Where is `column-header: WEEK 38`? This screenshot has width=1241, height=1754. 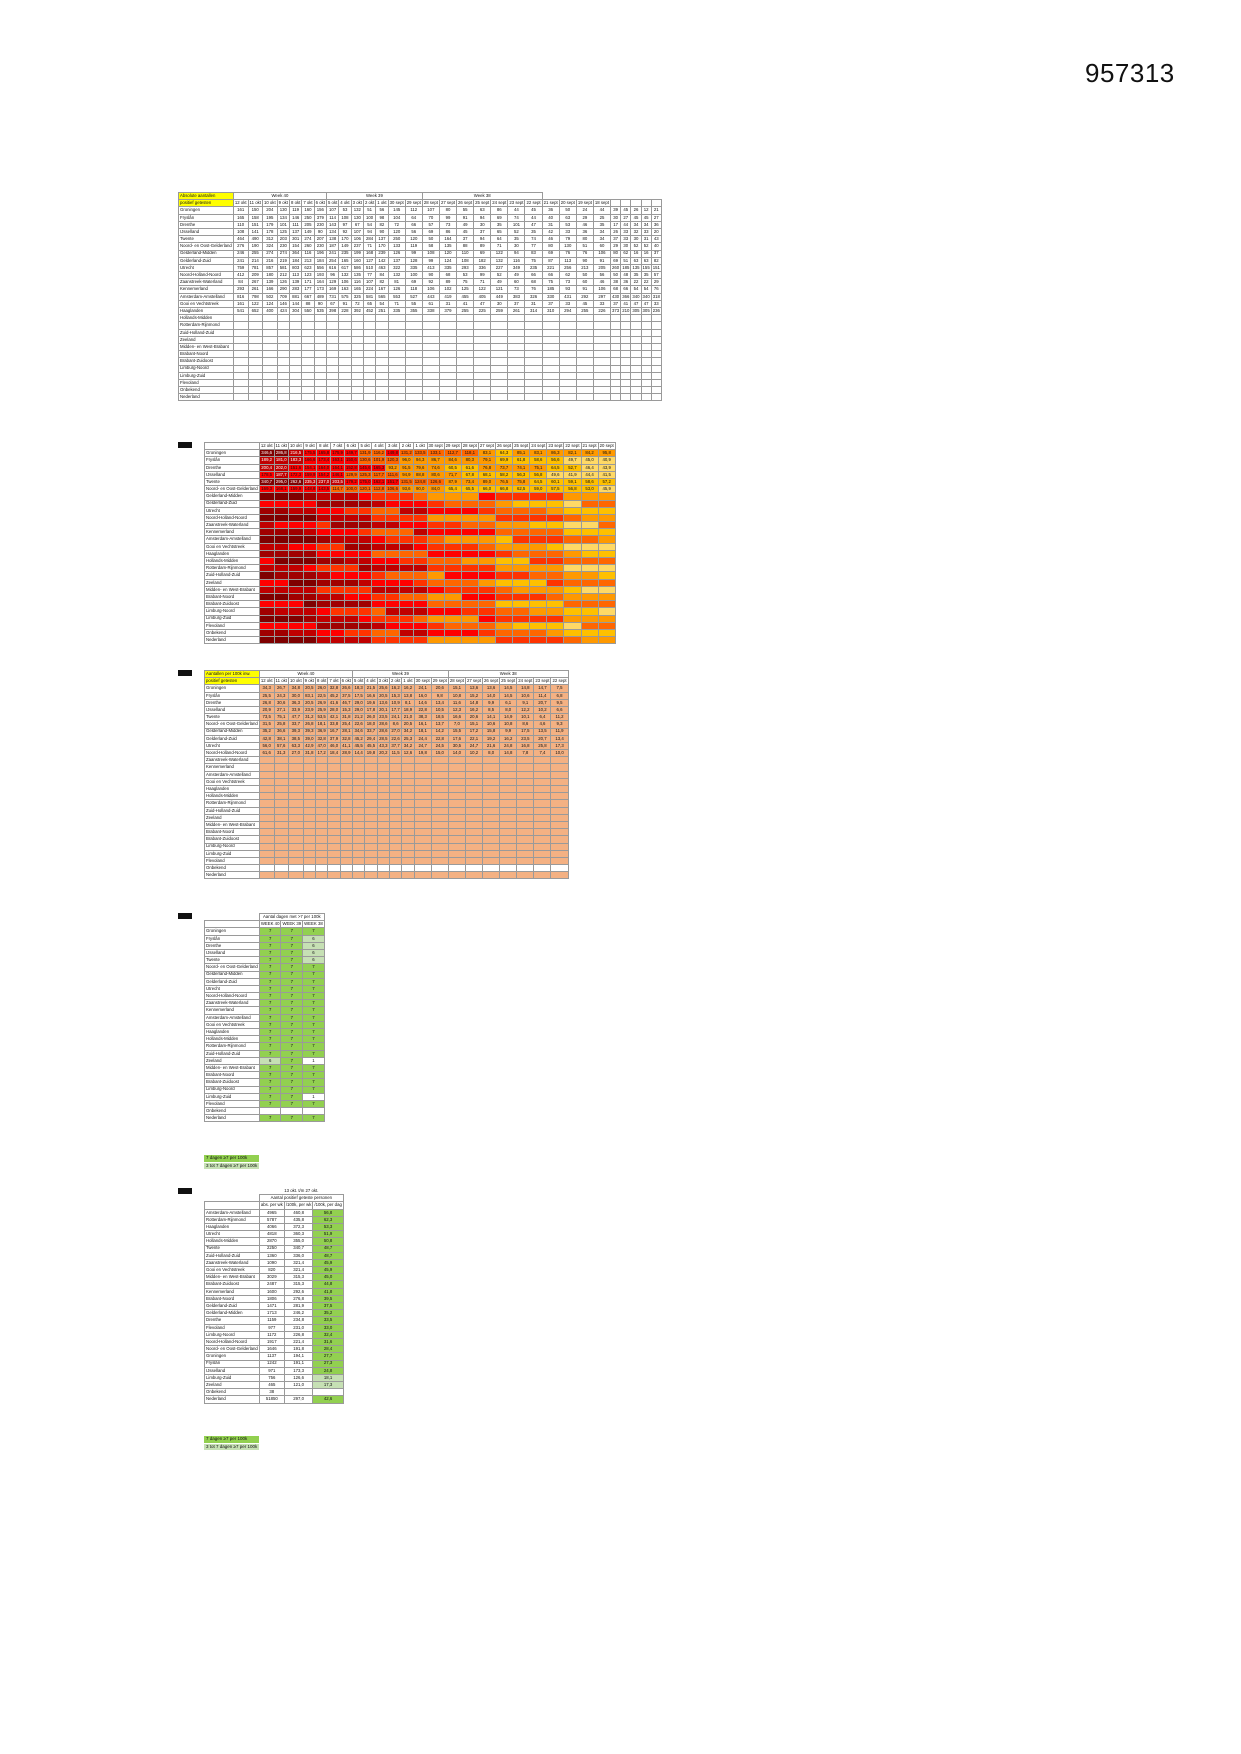 column-header: WEEK 38 is located at coordinates (313, 924).